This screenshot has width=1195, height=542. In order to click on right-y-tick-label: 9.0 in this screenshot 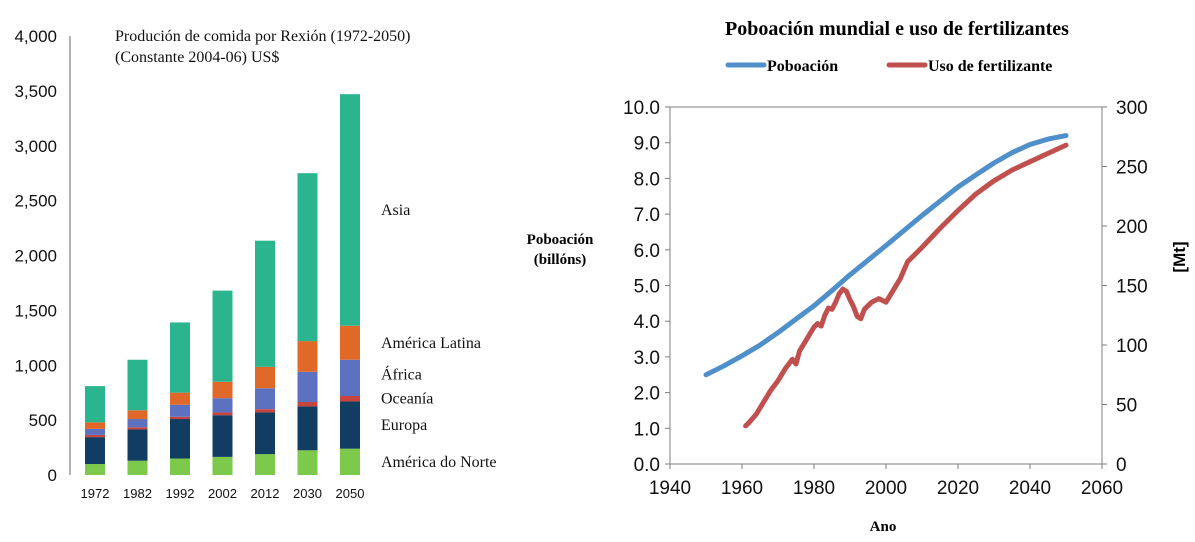, I will do `click(647, 144)`.